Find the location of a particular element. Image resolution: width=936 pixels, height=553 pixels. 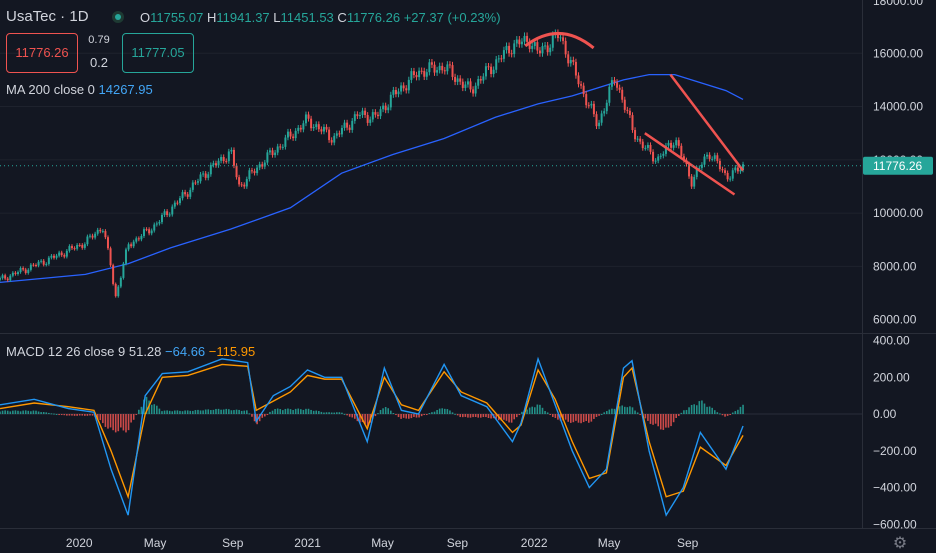

time-tick-label: May is located at coordinates (382, 543).